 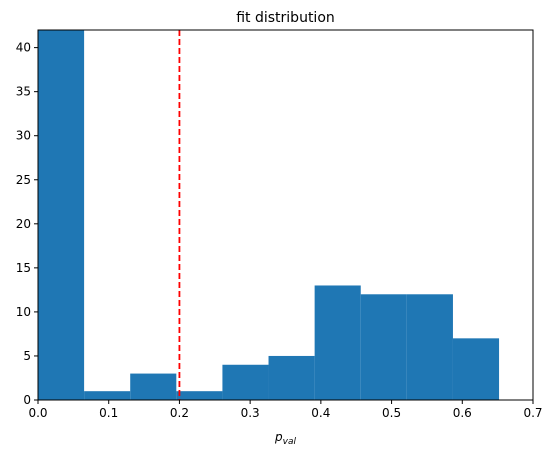 I want to click on x-axis-label-main: p, so click(x=278, y=437).